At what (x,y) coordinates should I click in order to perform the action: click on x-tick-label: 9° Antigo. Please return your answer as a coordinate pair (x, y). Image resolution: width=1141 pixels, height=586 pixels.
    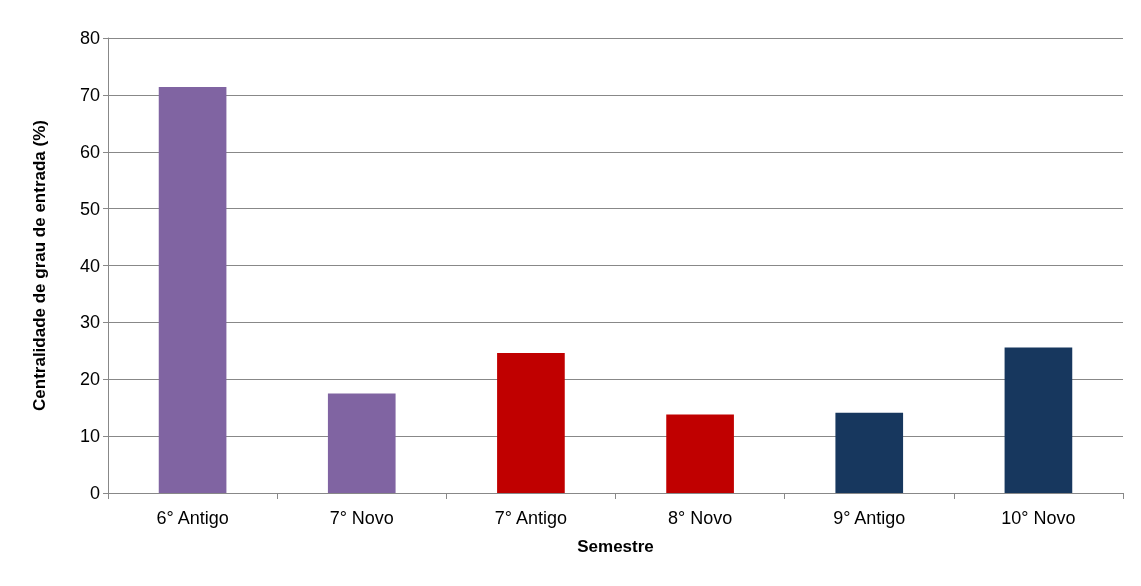
    Looking at the image, I should click on (869, 518).